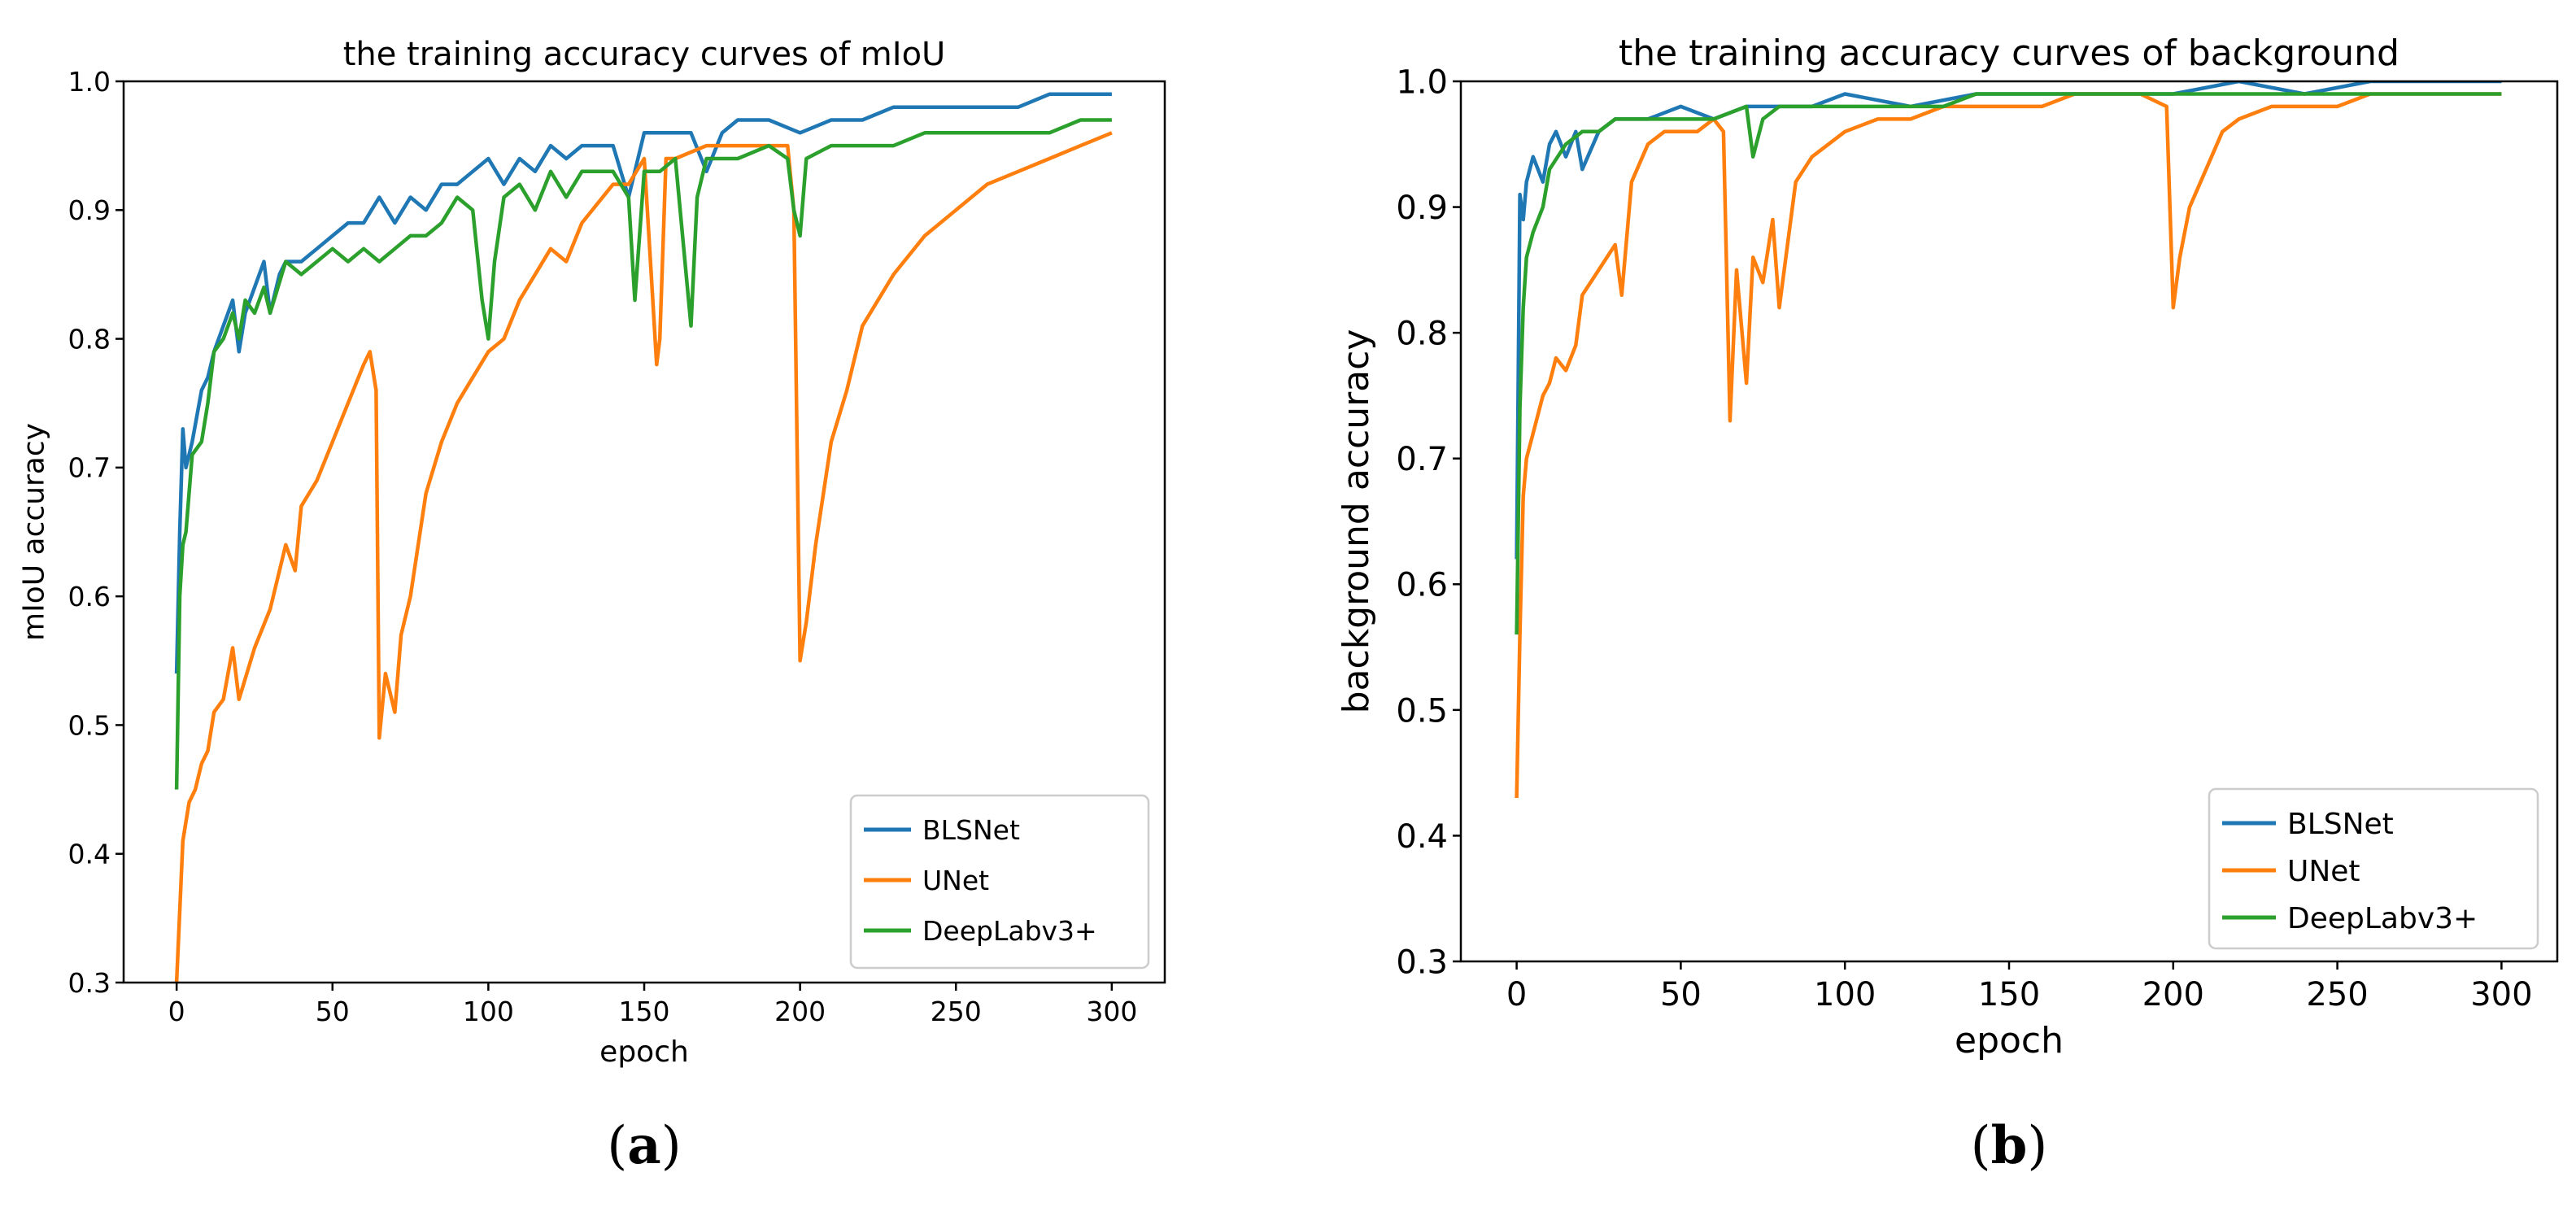 The width and height of the screenshot is (2576, 1216). Describe the element at coordinates (644, 55) in the screenshot. I see `chart-title: the training accuracy curves of mIoU` at that location.